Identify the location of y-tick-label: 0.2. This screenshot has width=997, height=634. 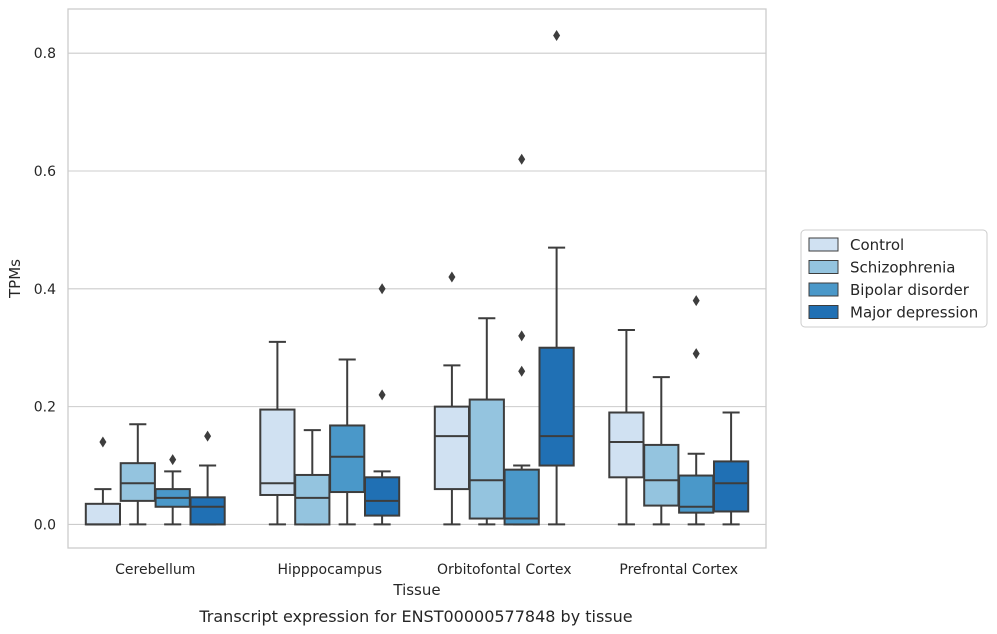
(45, 408).